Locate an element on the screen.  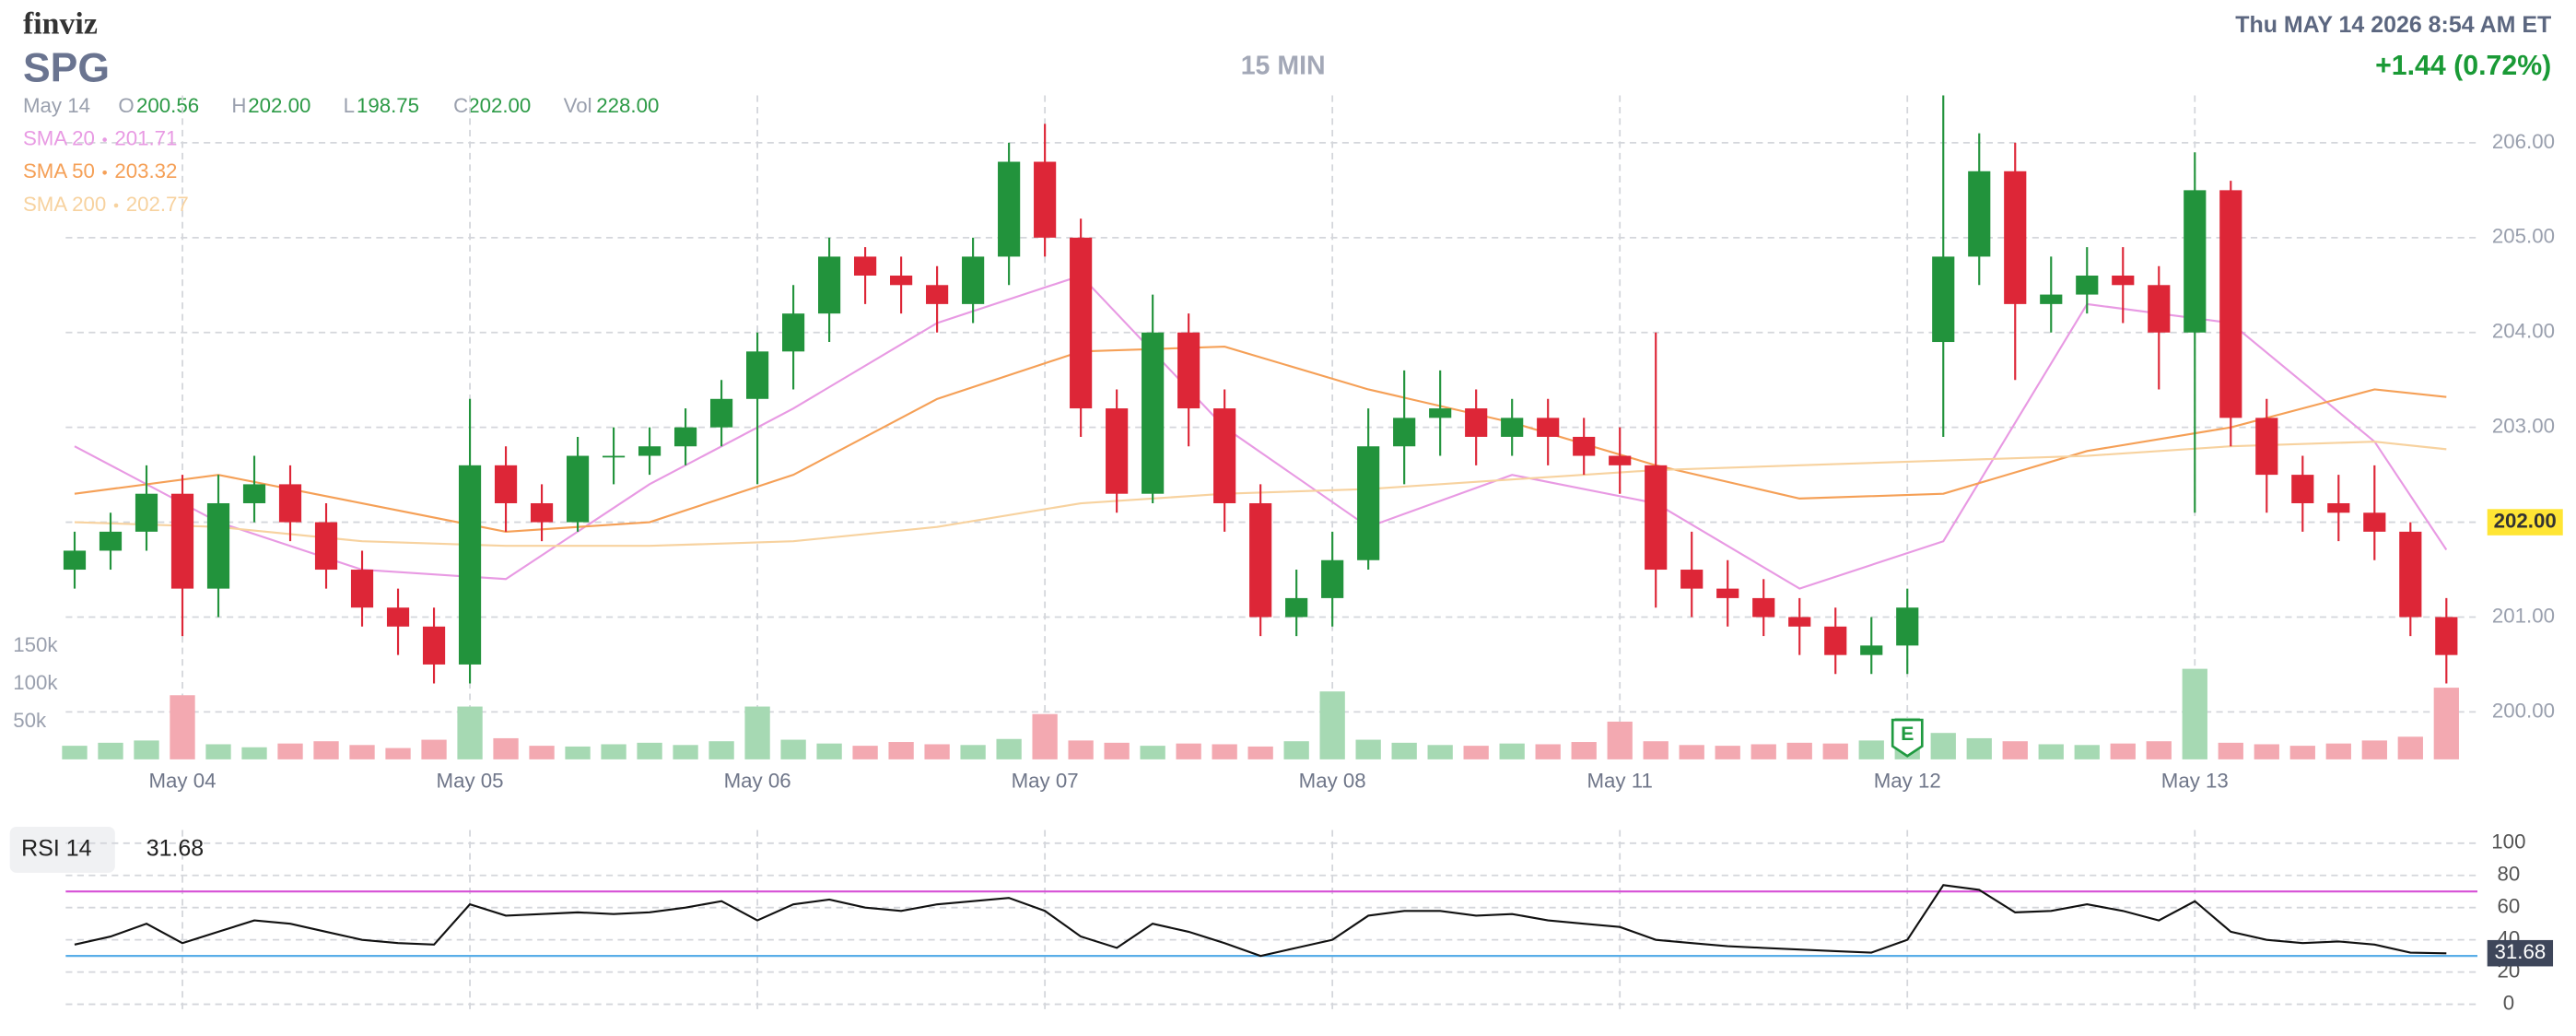
legend-label: SMA 50 is located at coordinates (59, 170).